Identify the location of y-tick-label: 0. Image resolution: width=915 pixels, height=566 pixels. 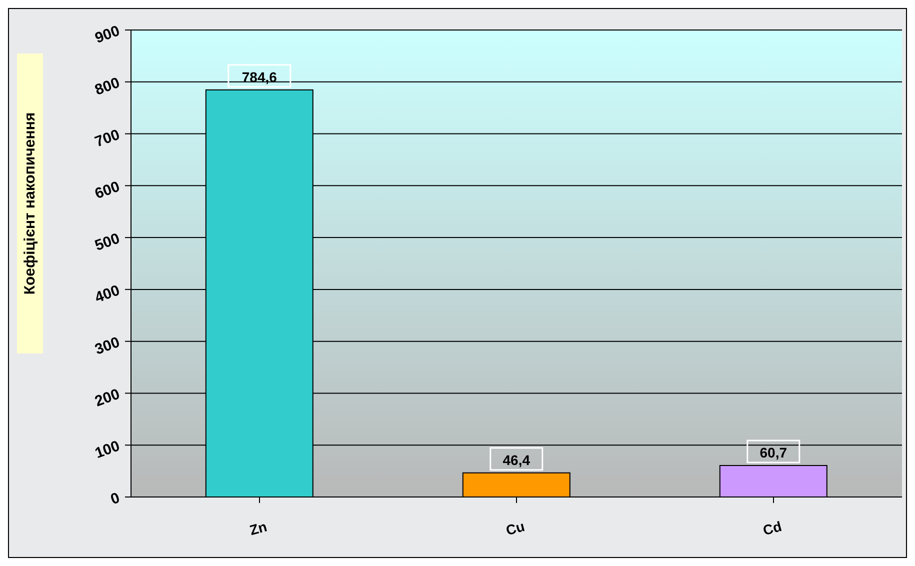
(115, 498).